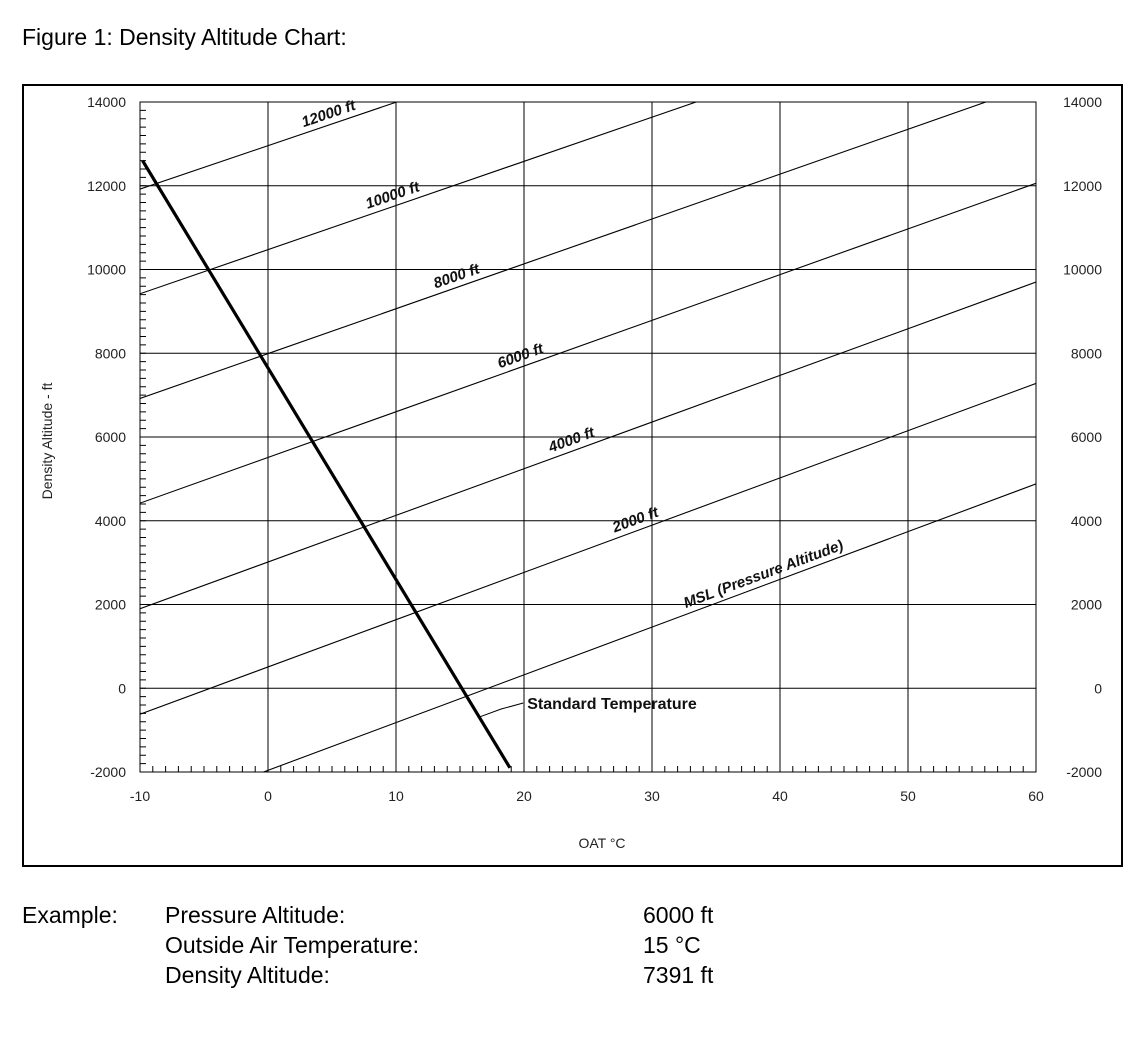 The image size is (1146, 1040). What do you see at coordinates (678, 915) in the screenshot?
I see `example-value: 6000 ft` at bounding box center [678, 915].